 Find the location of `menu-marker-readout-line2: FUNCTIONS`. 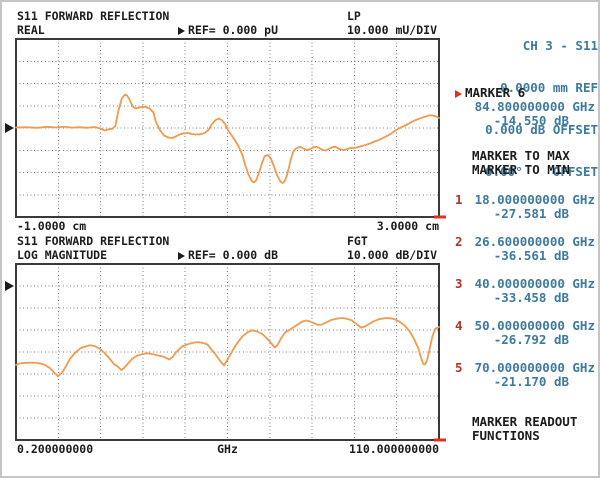

menu-marker-readout-line2: FUNCTIONS is located at coordinates (506, 435).